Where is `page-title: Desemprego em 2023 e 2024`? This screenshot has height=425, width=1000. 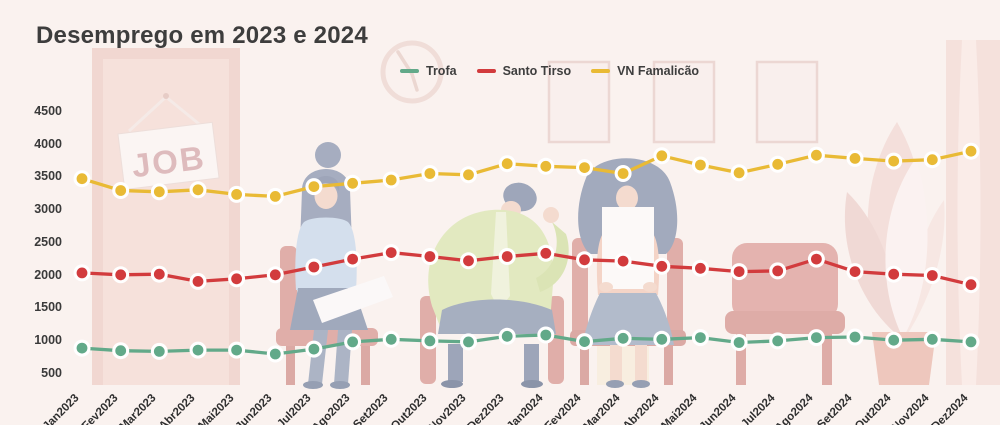 page-title: Desemprego em 2023 e 2024 is located at coordinates (202, 35).